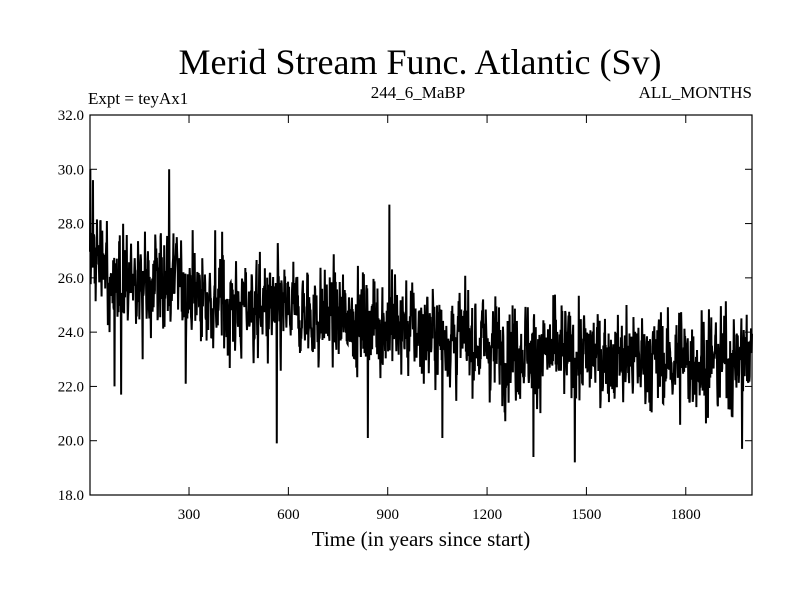  What do you see at coordinates (686, 515) in the screenshot?
I see `x-tick-label: 1800` at bounding box center [686, 515].